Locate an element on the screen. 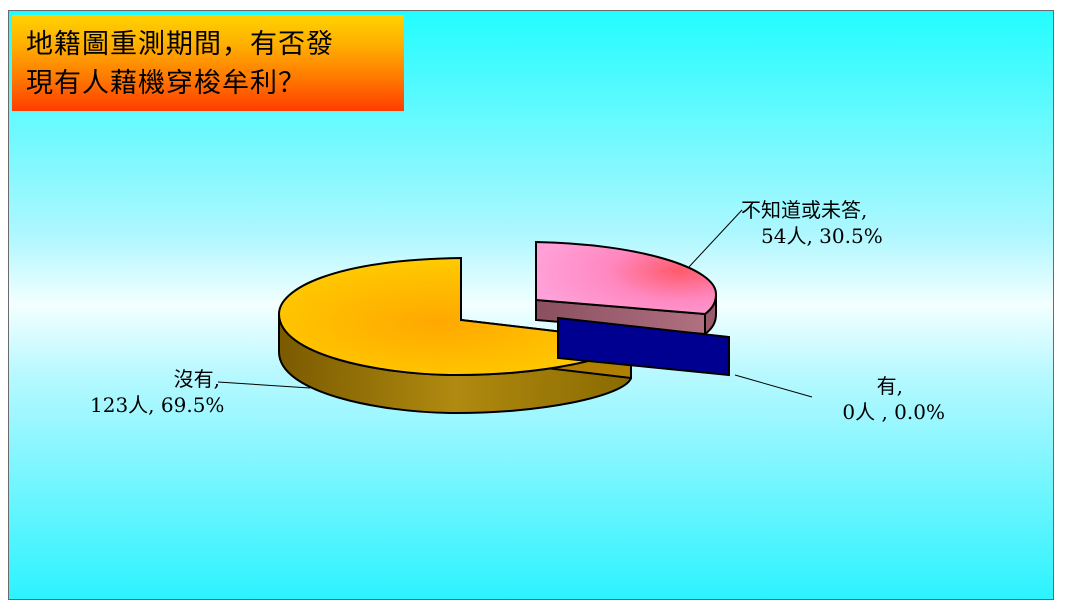 The image size is (1067, 601). slice-yes is located at coordinates (643, 346).